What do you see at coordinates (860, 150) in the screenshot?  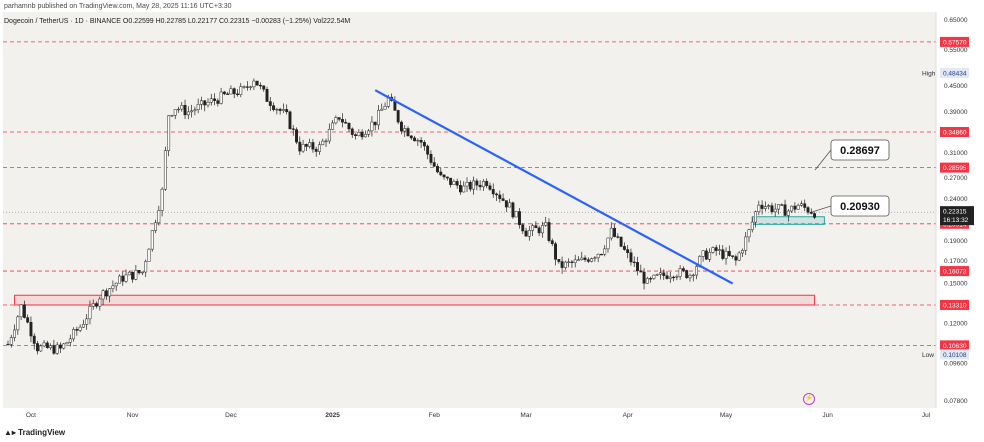 I see `callout-box` at bounding box center [860, 150].